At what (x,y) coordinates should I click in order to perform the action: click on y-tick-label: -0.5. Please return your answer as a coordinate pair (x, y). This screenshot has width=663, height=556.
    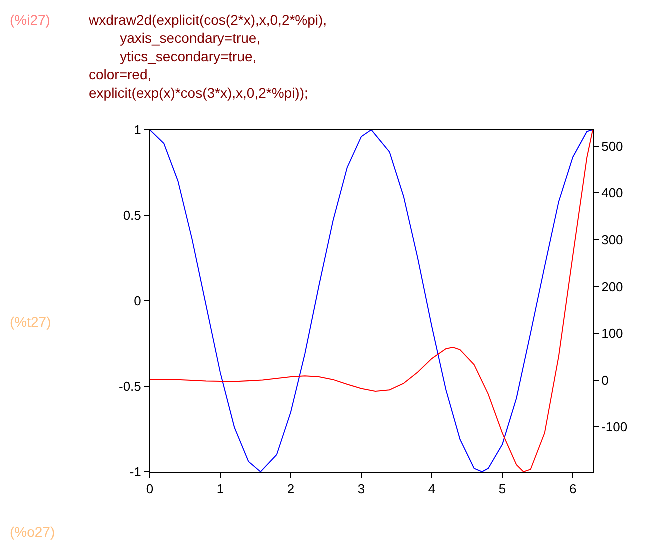
    Looking at the image, I should click on (130, 386).